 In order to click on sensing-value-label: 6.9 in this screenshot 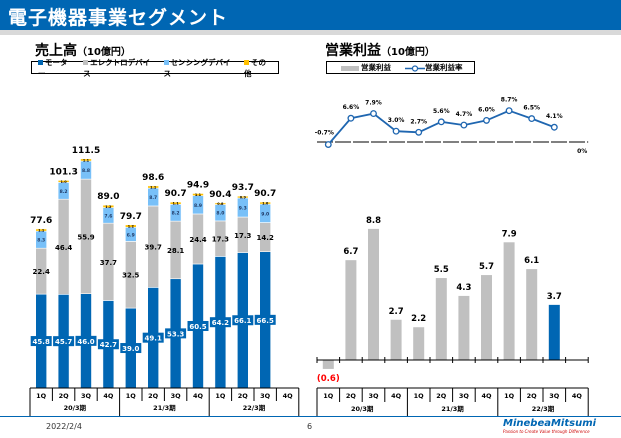, I will do `click(131, 235)`.